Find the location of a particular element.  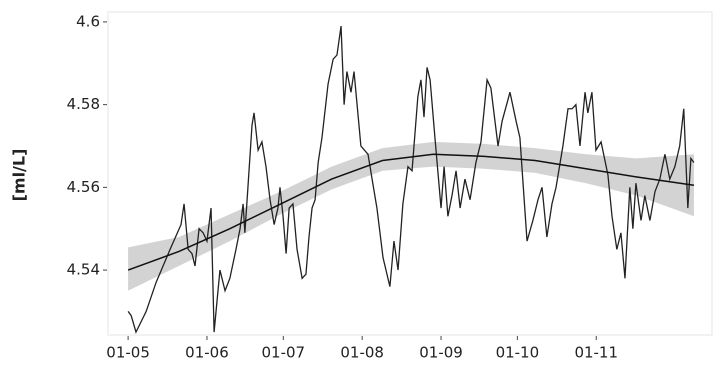

x-tick-label: 01-07 is located at coordinates (284, 353).